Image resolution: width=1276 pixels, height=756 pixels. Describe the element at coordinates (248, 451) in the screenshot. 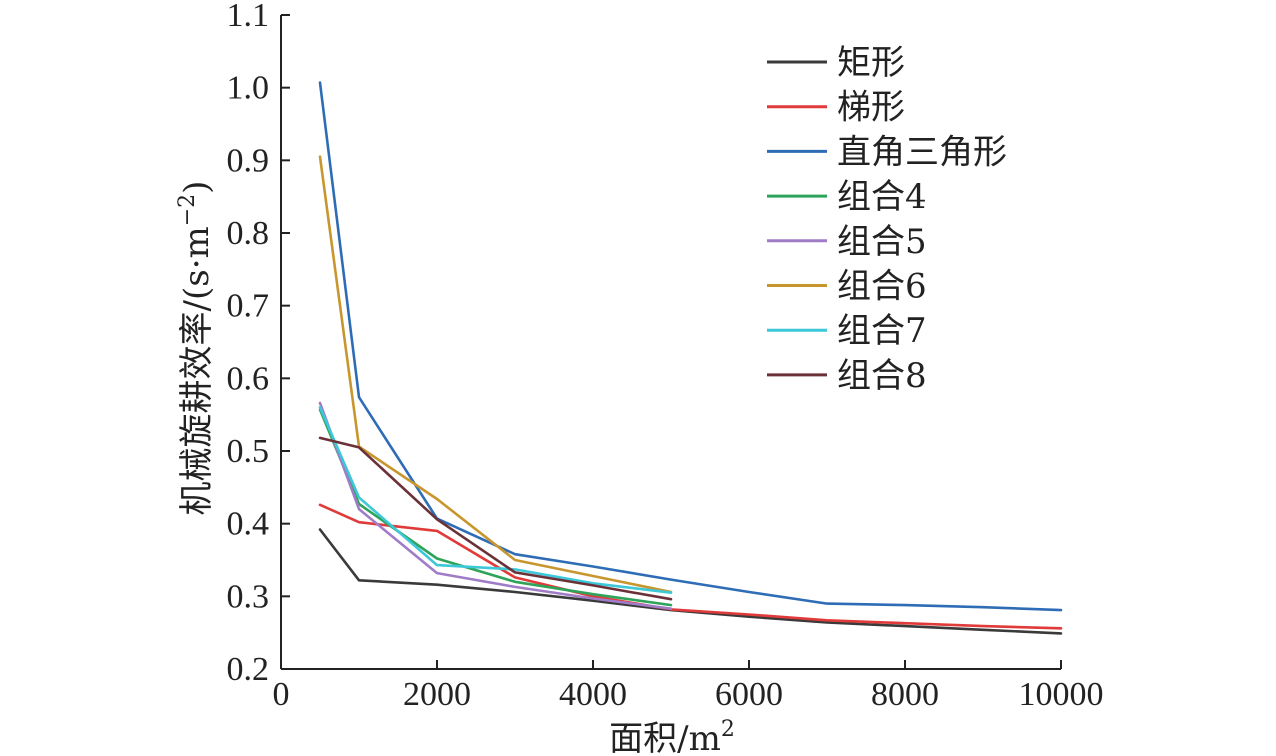

I see `y-tick-label: 0.5` at that location.